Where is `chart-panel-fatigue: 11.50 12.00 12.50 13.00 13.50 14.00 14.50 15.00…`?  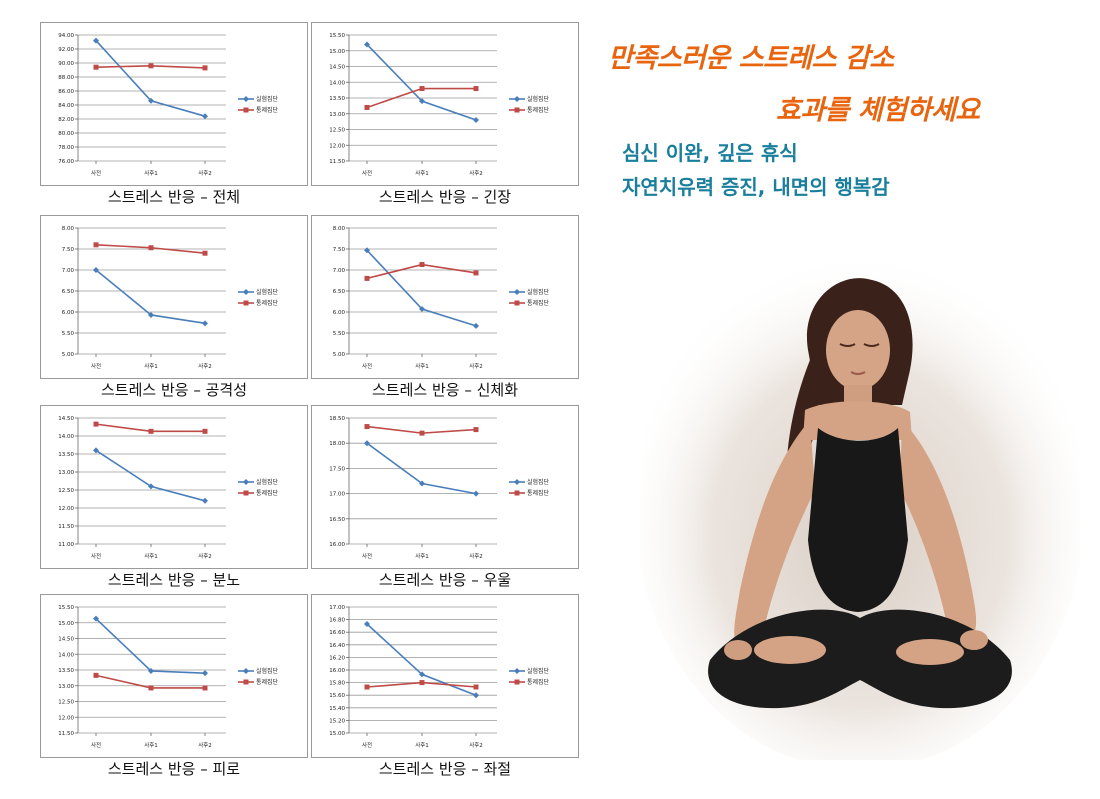
chart-panel-fatigue: 11.50 12.00 12.50 13.00 13.50 14.00 14.50 15.00… is located at coordinates (175, 687).